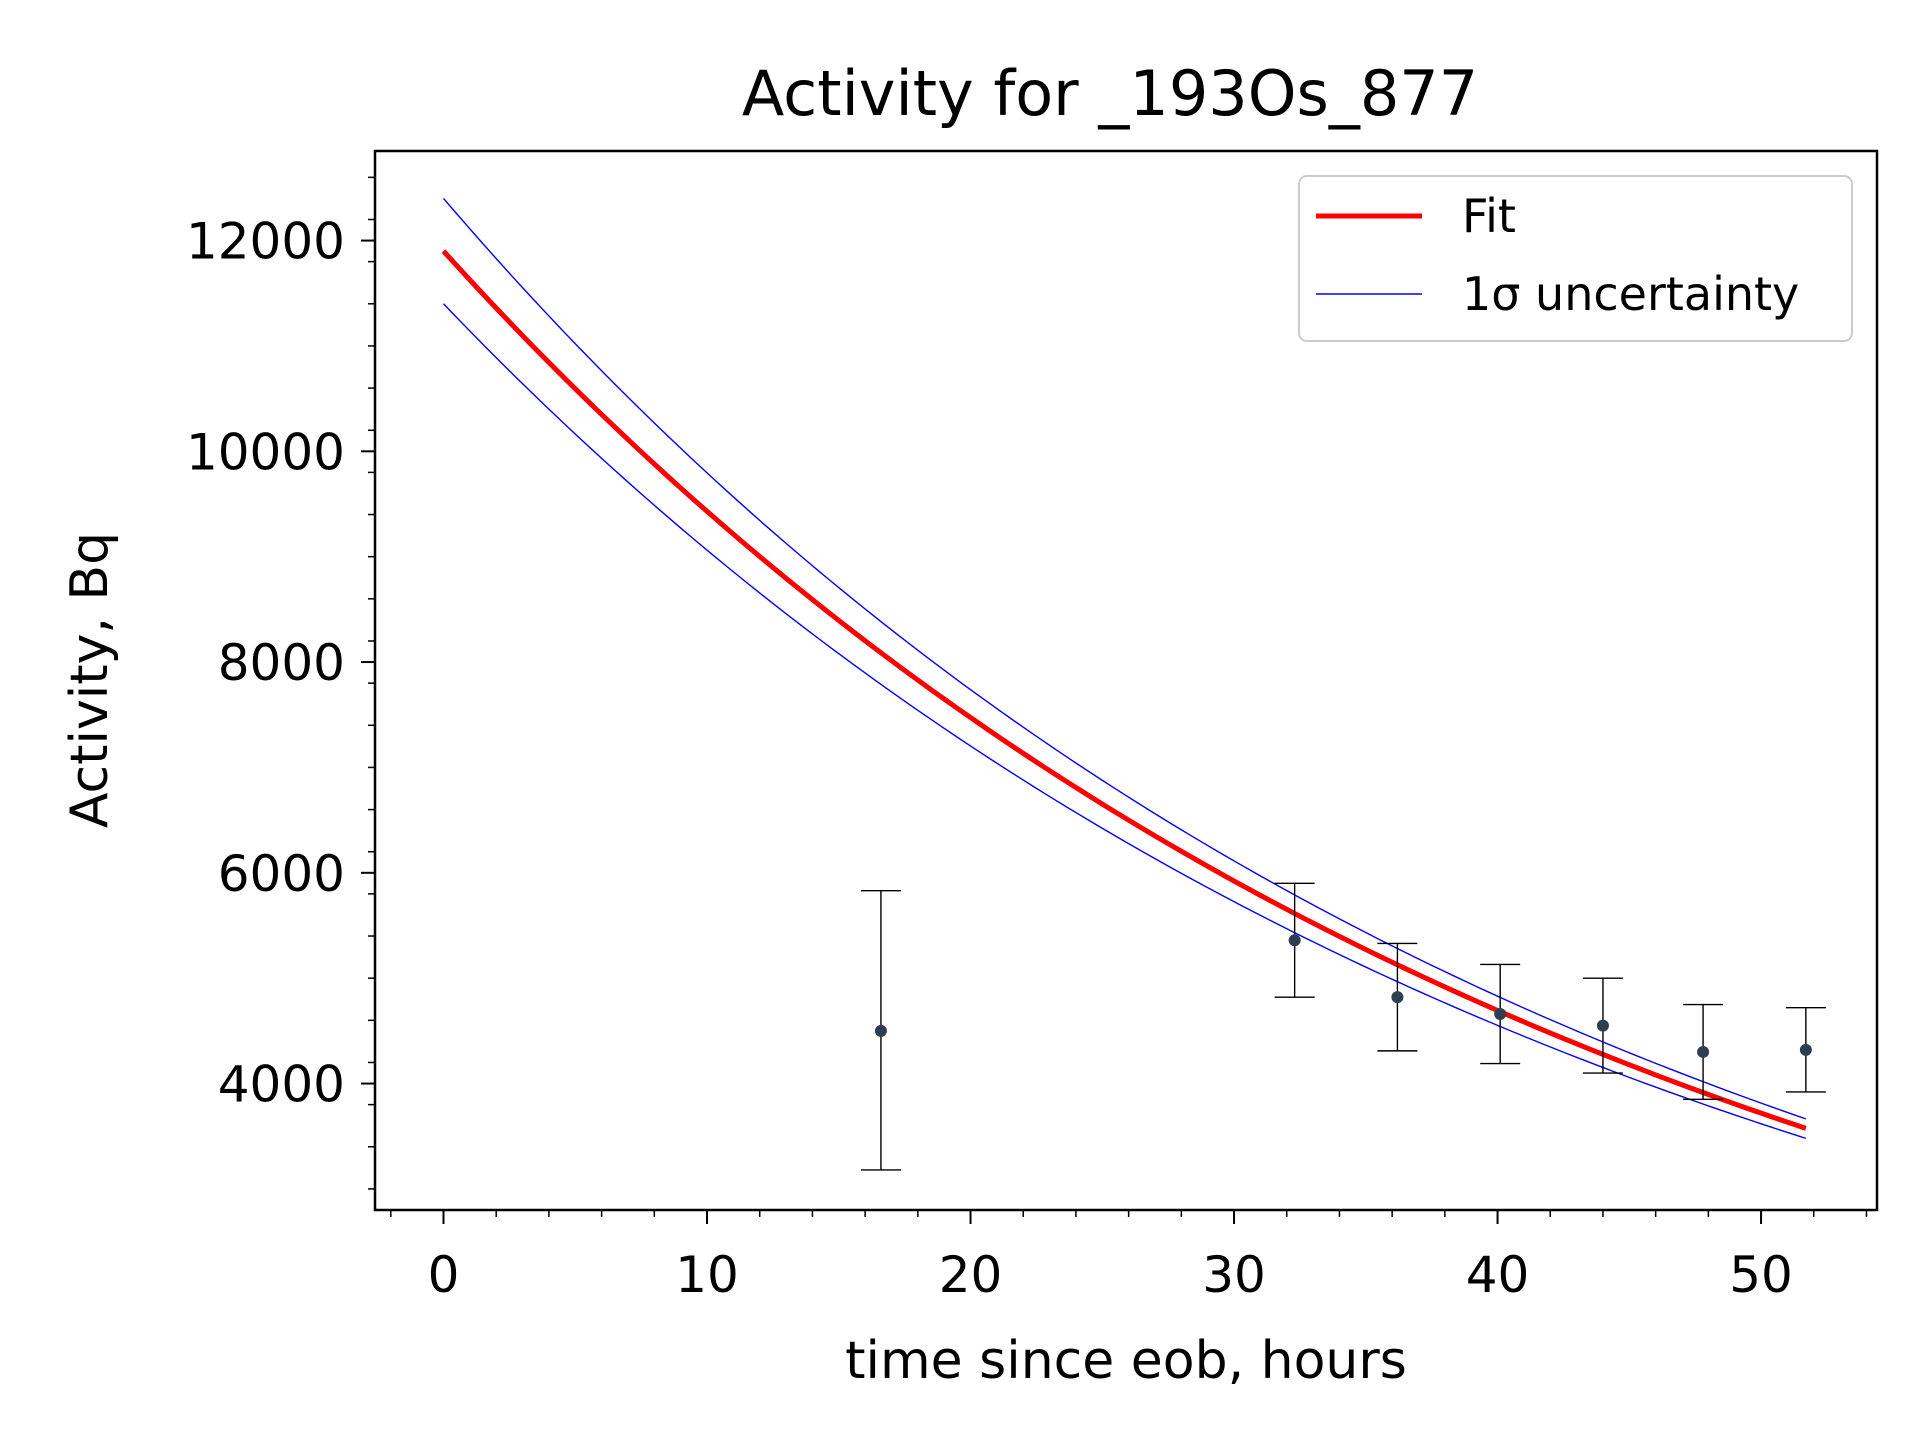 The image size is (1920, 1440). I want to click on y-tick-label-2: 8000, so click(281, 663).